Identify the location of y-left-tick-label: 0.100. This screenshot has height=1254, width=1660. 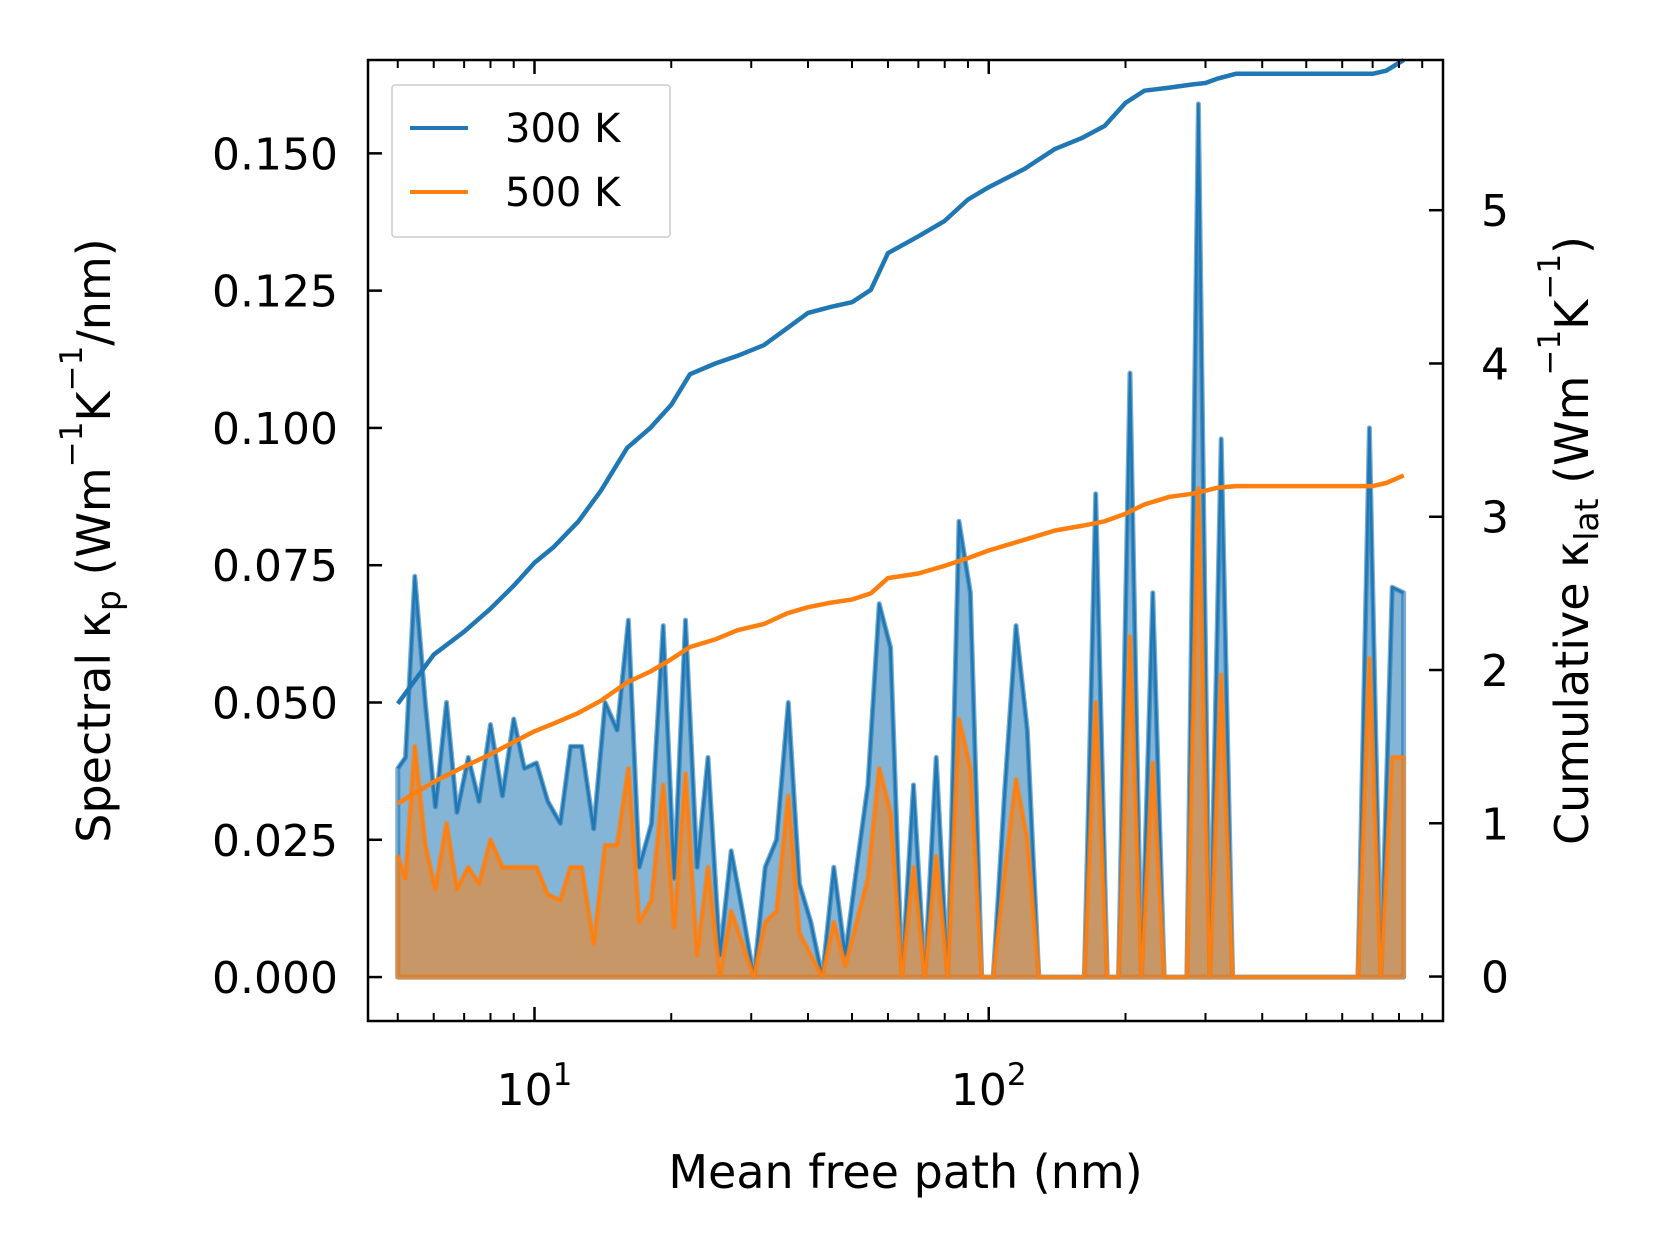
(275, 429).